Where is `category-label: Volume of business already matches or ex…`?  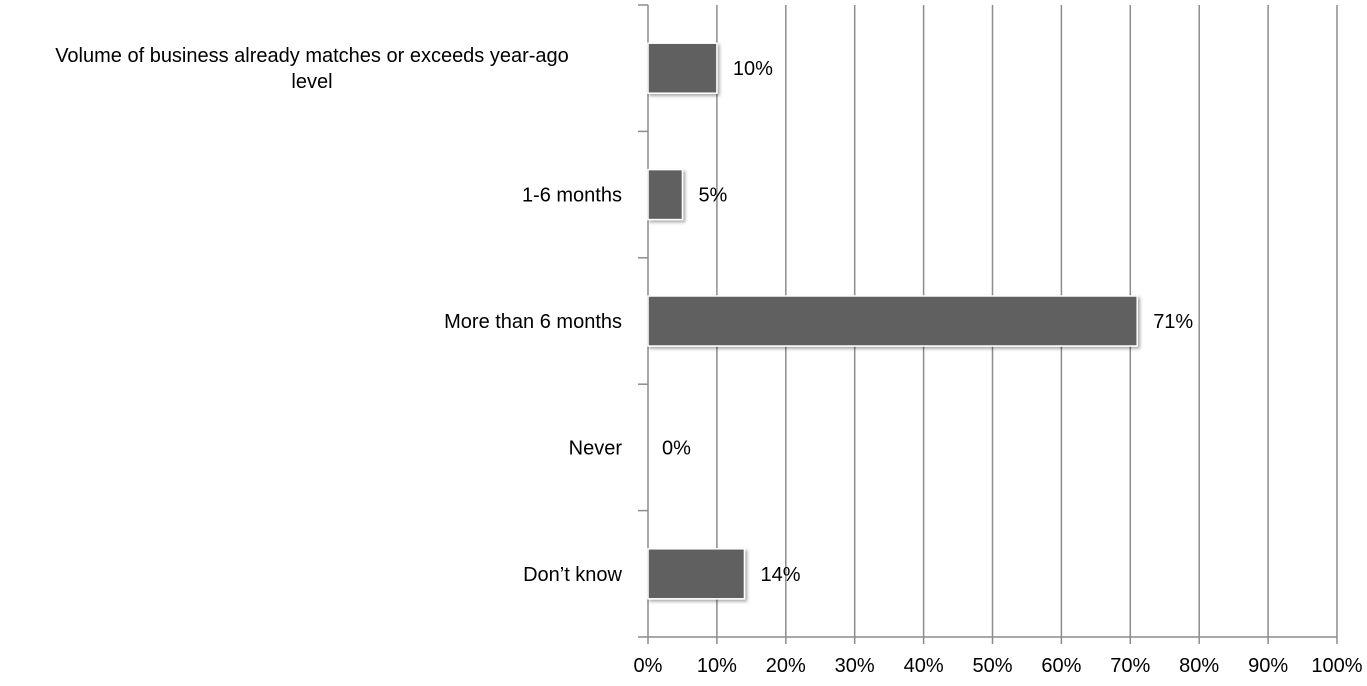 category-label: Volume of business already matches or ex… is located at coordinates (312, 69).